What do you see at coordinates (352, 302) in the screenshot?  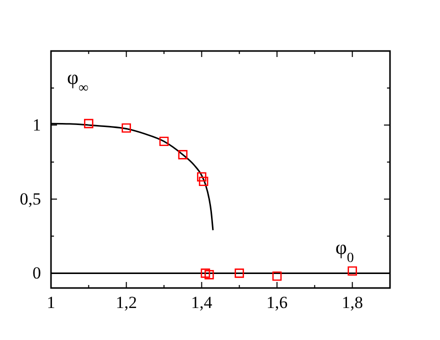 I see `x-tick-label: 1,8` at bounding box center [352, 302].